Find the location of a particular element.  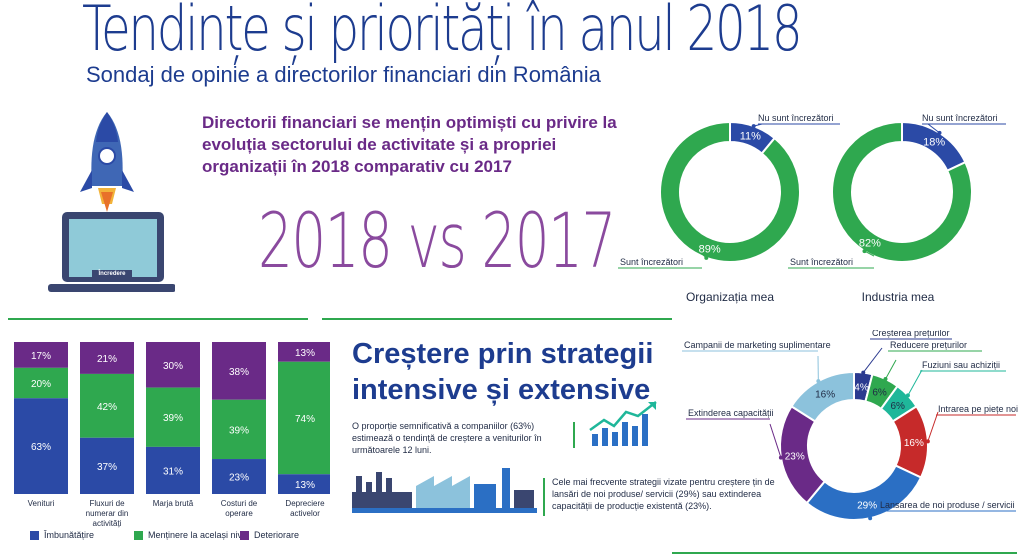

donut-value-label: 23% is located at coordinates (795, 456).